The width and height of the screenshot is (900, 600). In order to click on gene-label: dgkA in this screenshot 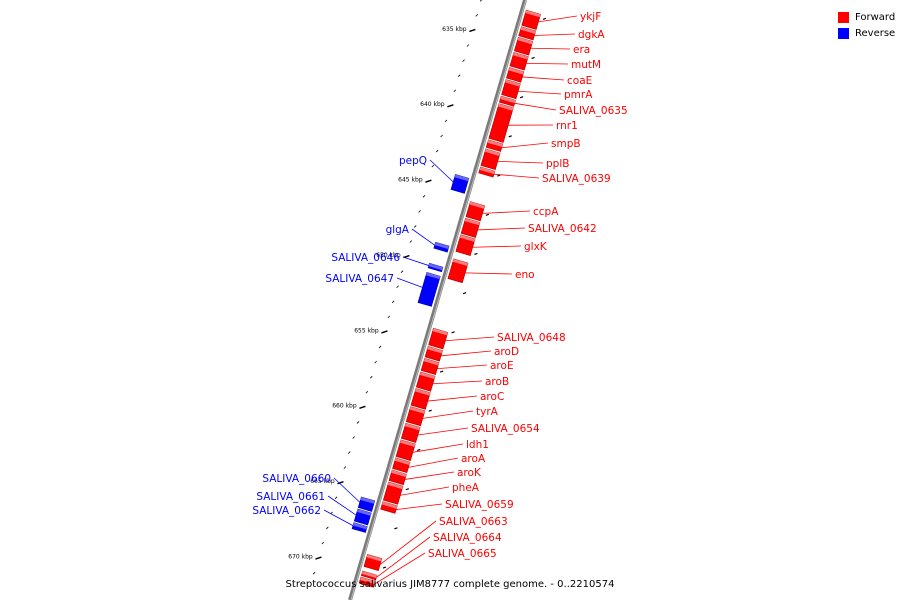, I will do `click(591, 35)`.